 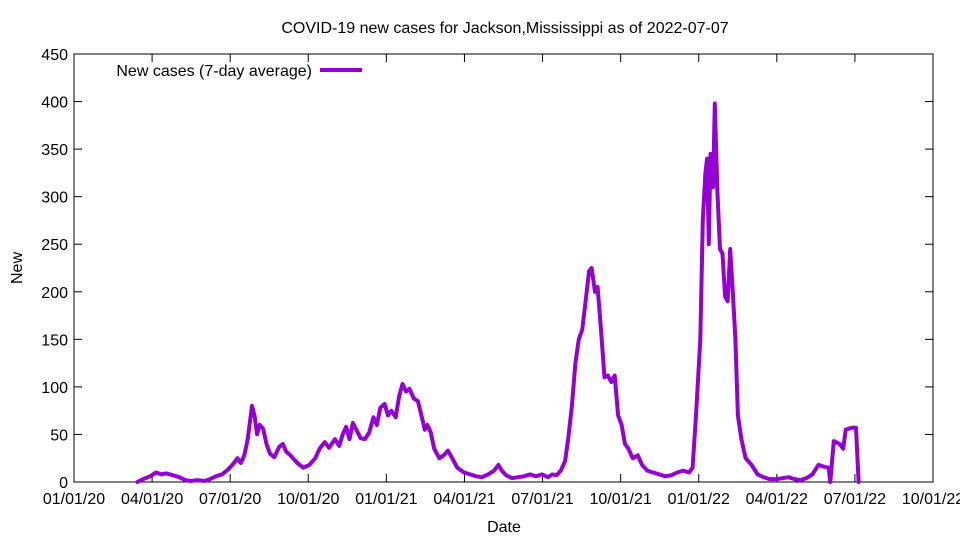 What do you see at coordinates (386, 499) in the screenshot?
I see `x-tick-label: 01/01/21` at bounding box center [386, 499].